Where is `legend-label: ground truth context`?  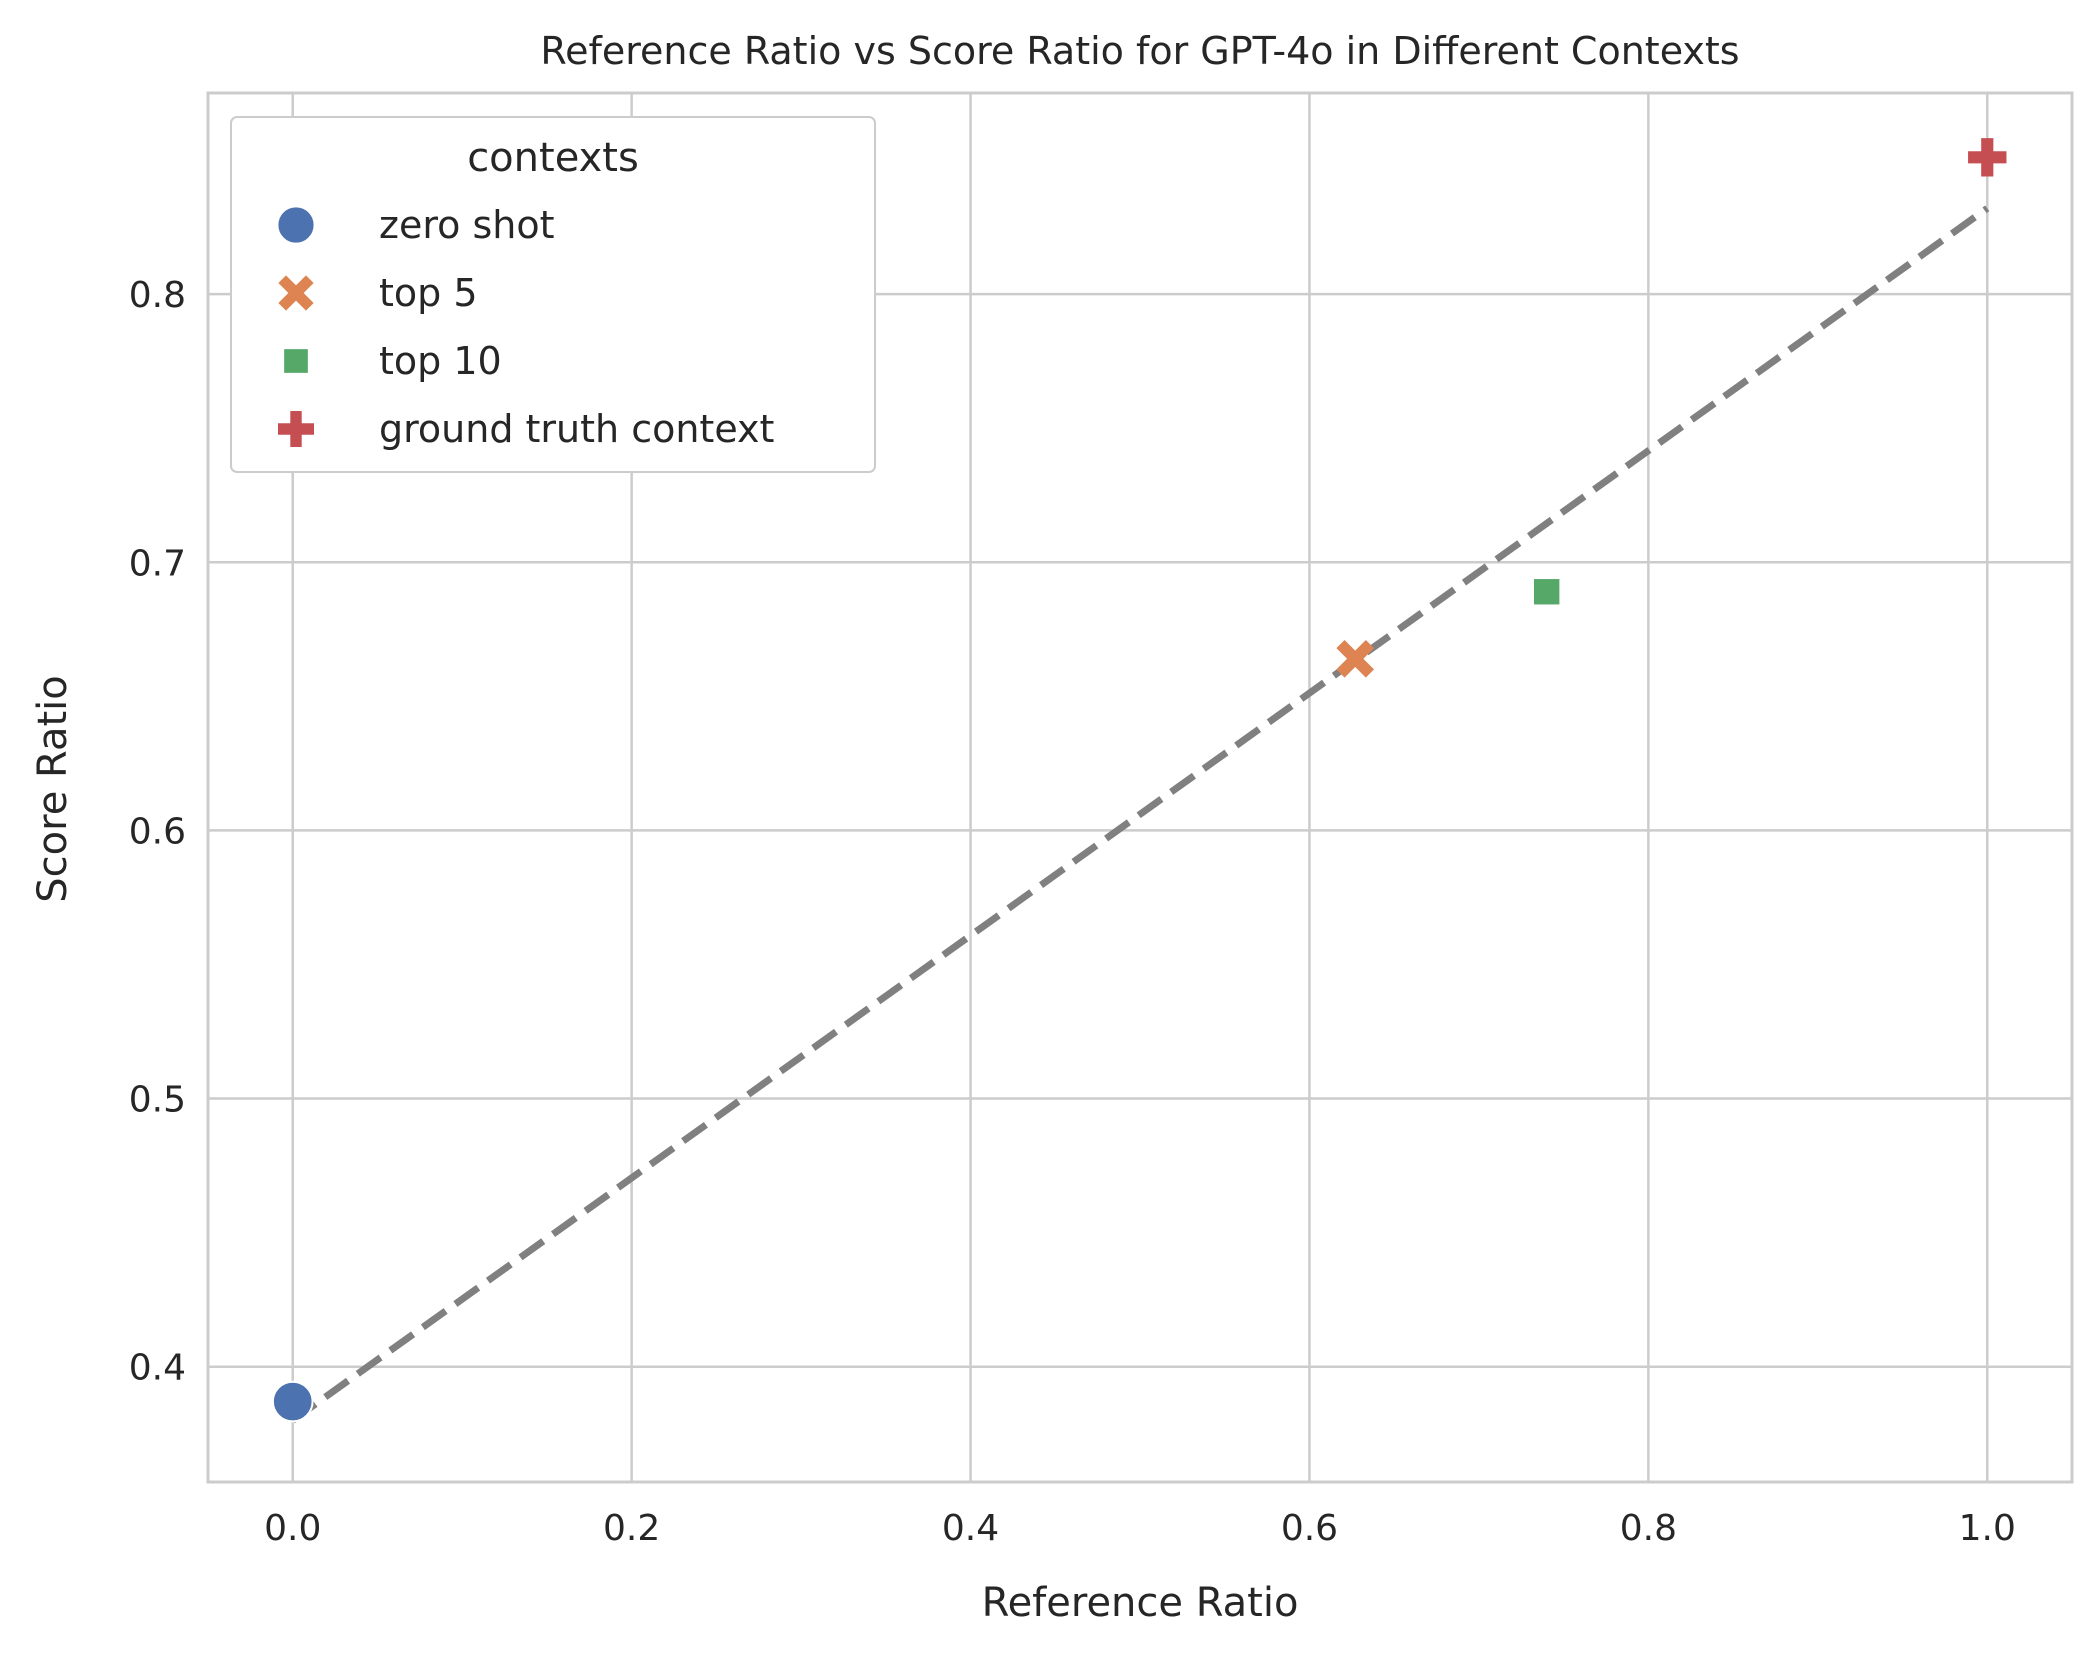
legend-label: ground truth context is located at coordinates (576, 429).